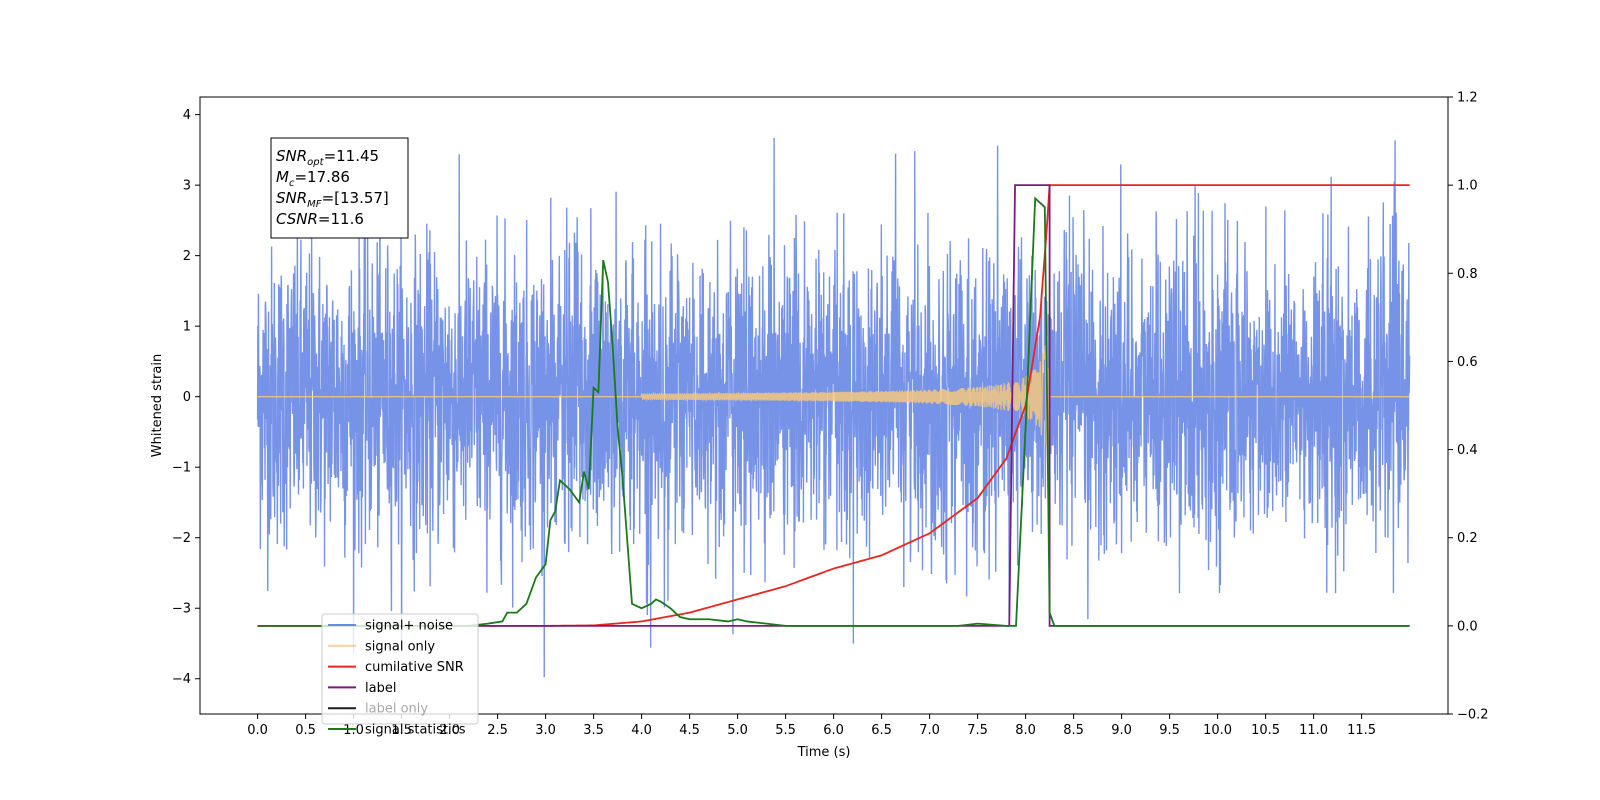  I want to click on x-tick-label: 3.5, so click(593, 730).